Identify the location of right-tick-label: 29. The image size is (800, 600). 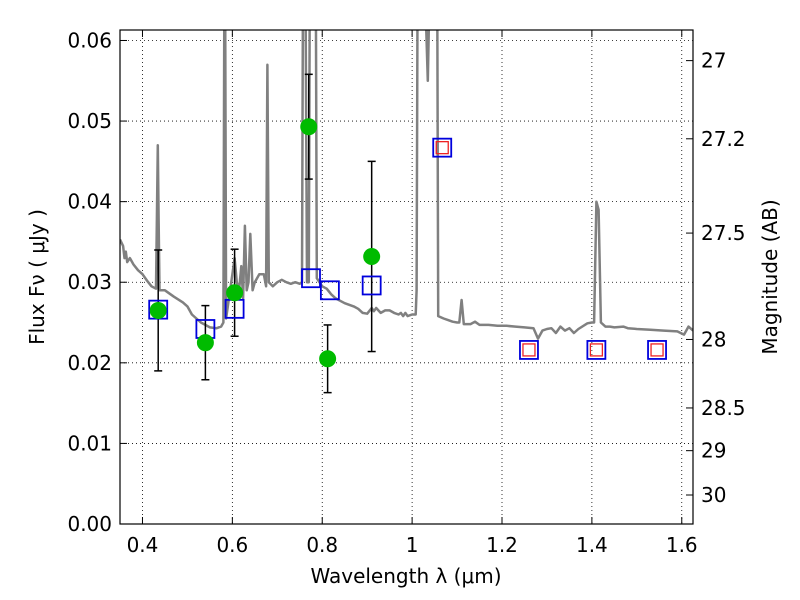
(713, 451).